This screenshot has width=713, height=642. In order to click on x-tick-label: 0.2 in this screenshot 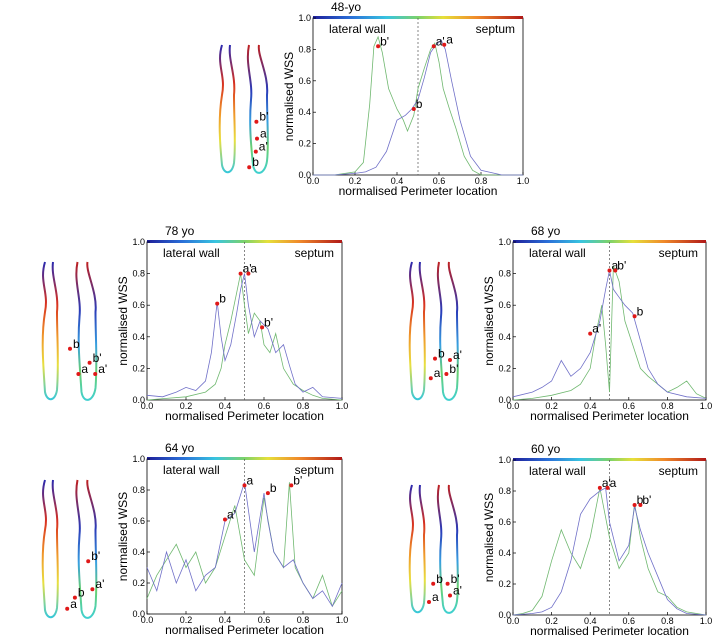, I will do `click(551, 621)`.